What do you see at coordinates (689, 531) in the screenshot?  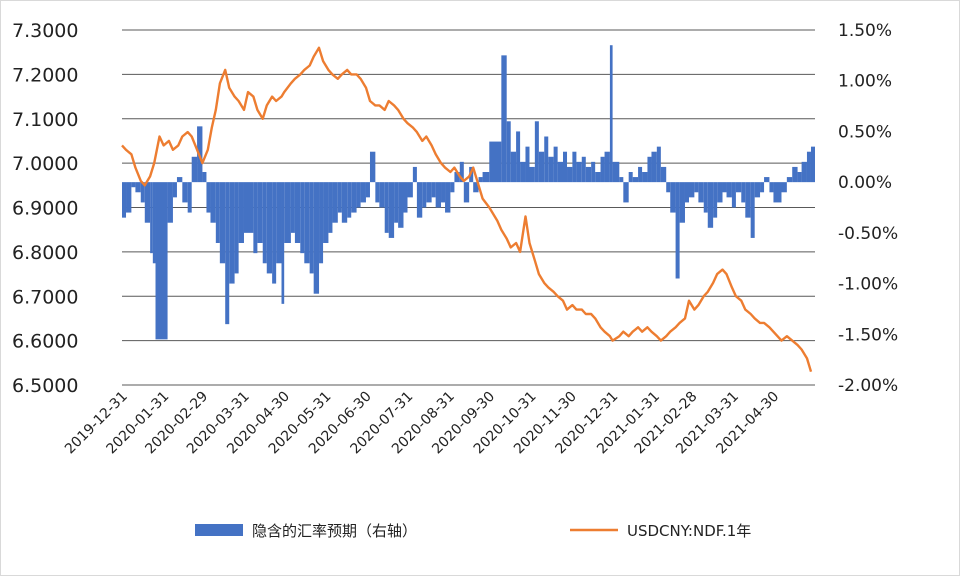 I see `legend-line-label: USDCNY:NDF.1年` at bounding box center [689, 531].